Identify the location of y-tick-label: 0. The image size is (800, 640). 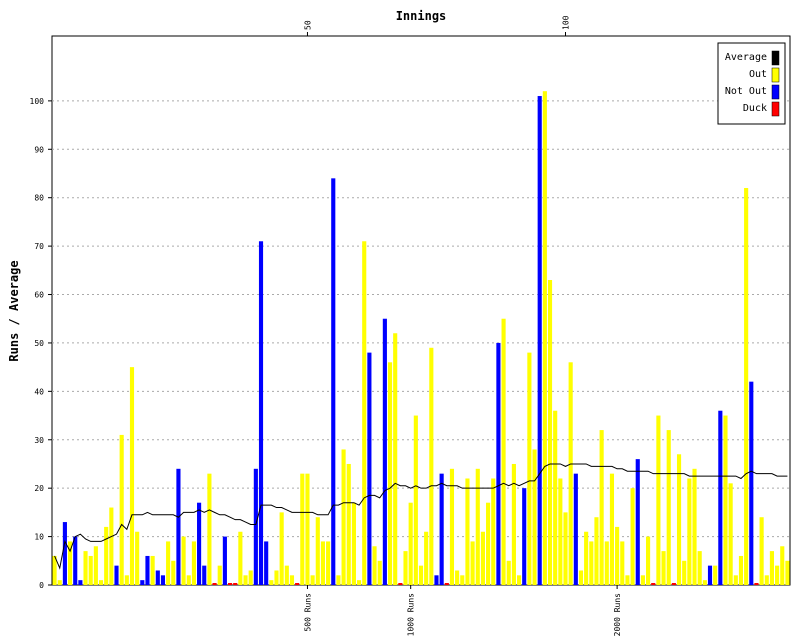
(41, 585).